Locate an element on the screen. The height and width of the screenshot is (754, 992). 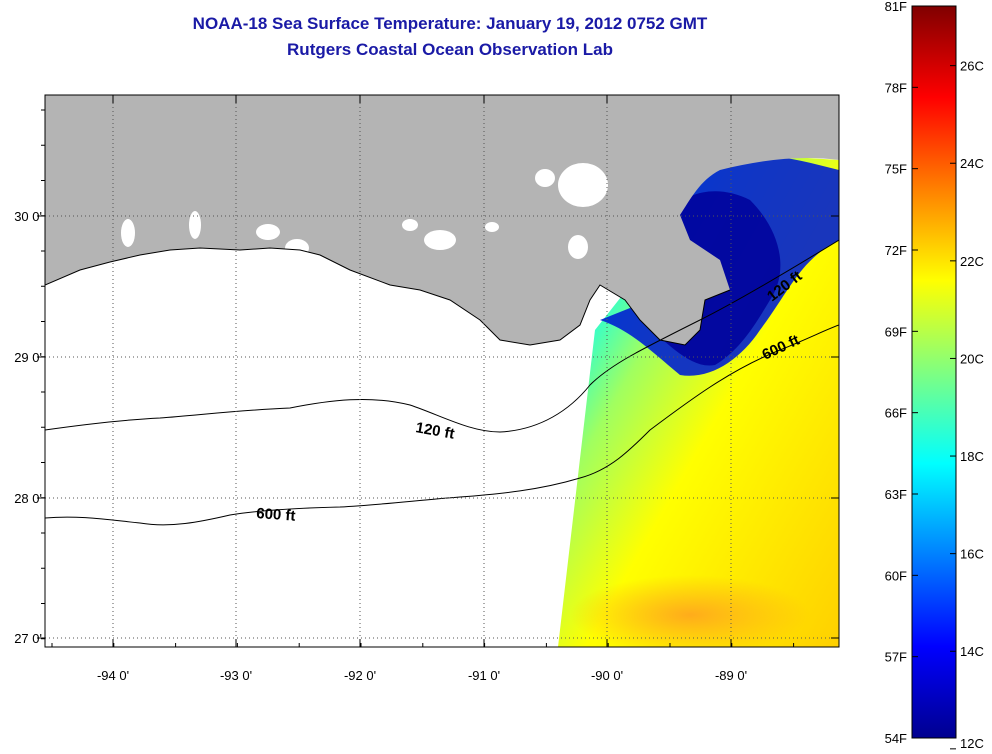
y-tick-label: 28 0' is located at coordinates (28, 498).